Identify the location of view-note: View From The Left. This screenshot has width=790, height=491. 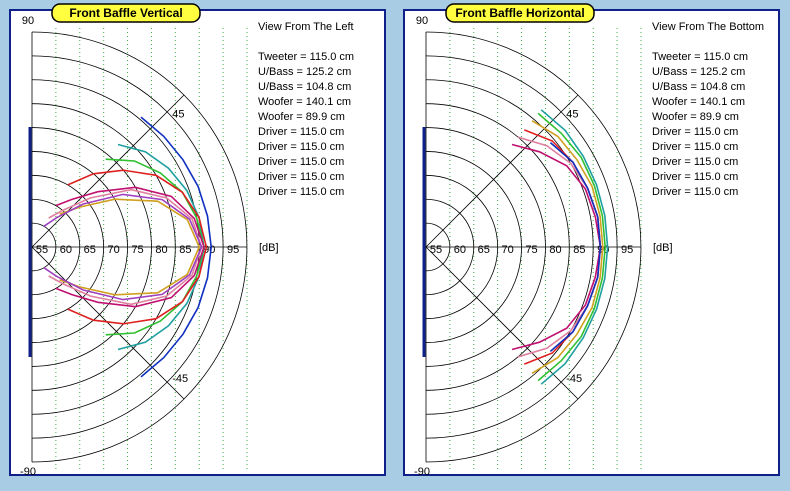
(306, 27).